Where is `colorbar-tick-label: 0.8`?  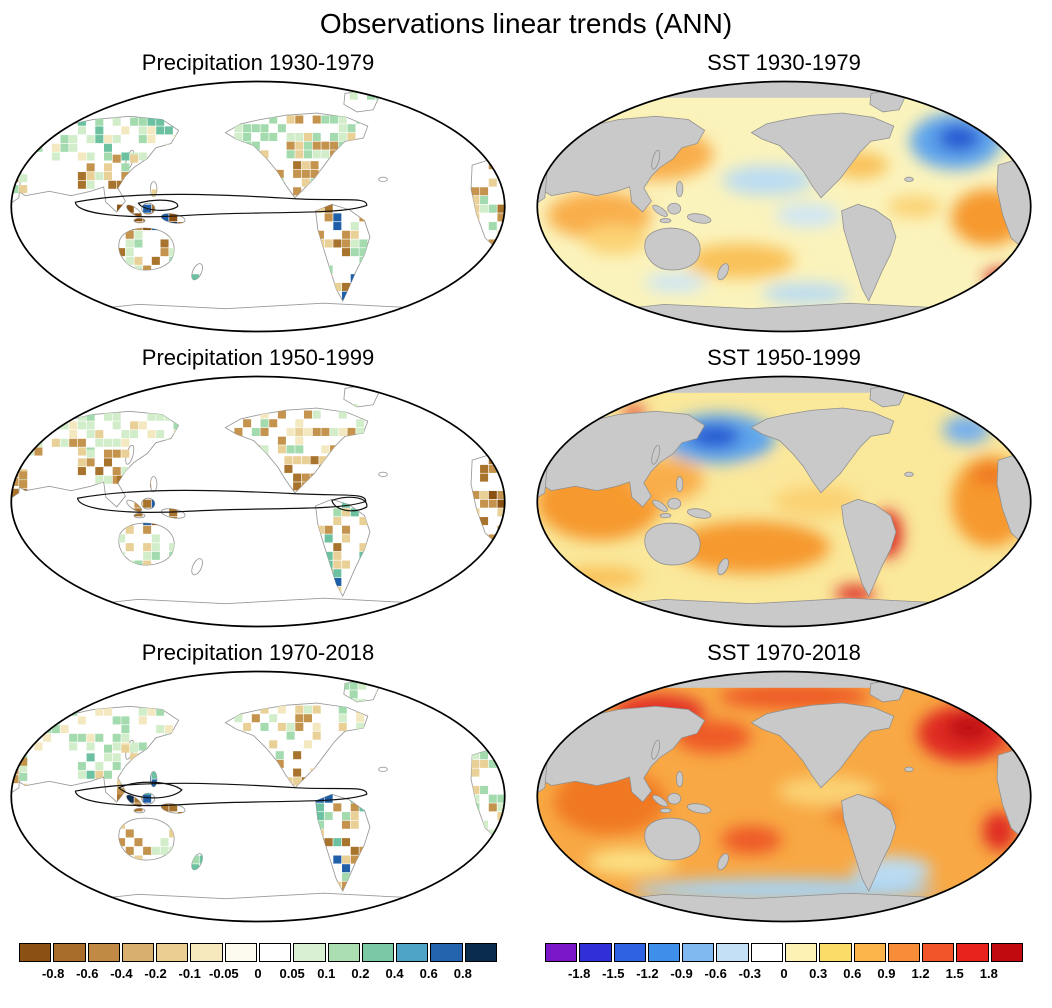
colorbar-tick-label: 0.8 is located at coordinates (462, 973).